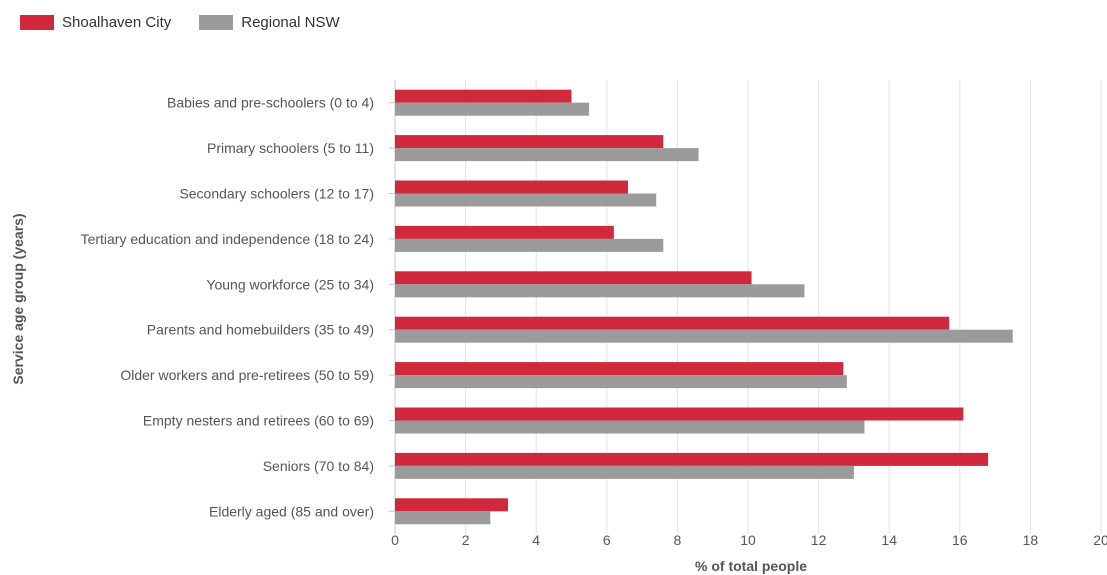 The height and width of the screenshot is (575, 1107). I want to click on legend-item-regional-nsw: Regional NSW, so click(269, 22).